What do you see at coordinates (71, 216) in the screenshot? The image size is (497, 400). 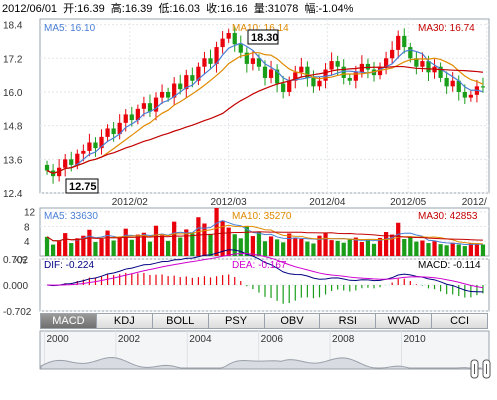 I see `volume-ma5-label: MA5: 33630` at bounding box center [71, 216].